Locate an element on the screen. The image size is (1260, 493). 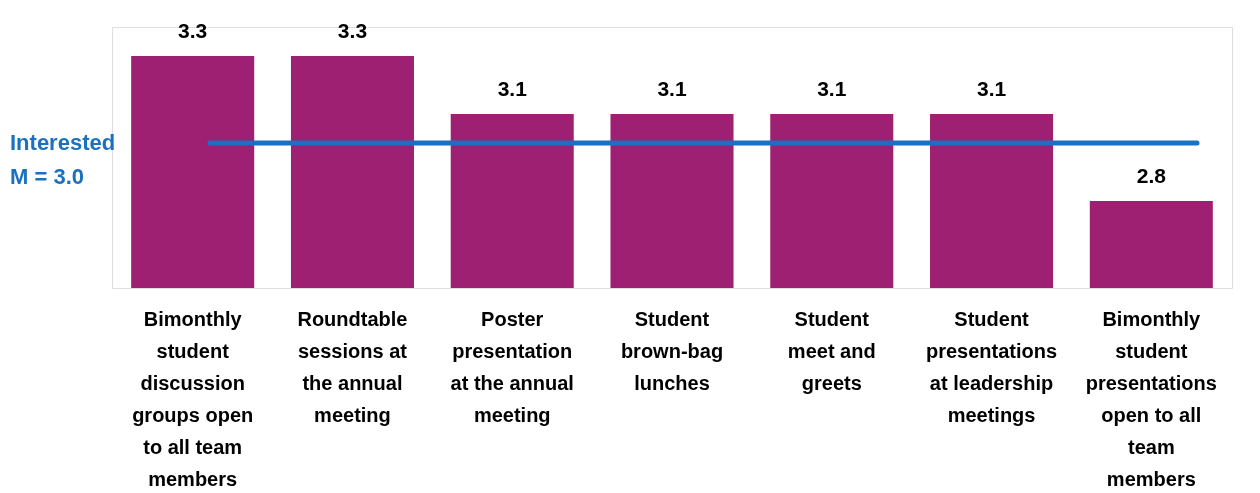
ref-line-label: Interested M = 3.0 is located at coordinates (63, 159).